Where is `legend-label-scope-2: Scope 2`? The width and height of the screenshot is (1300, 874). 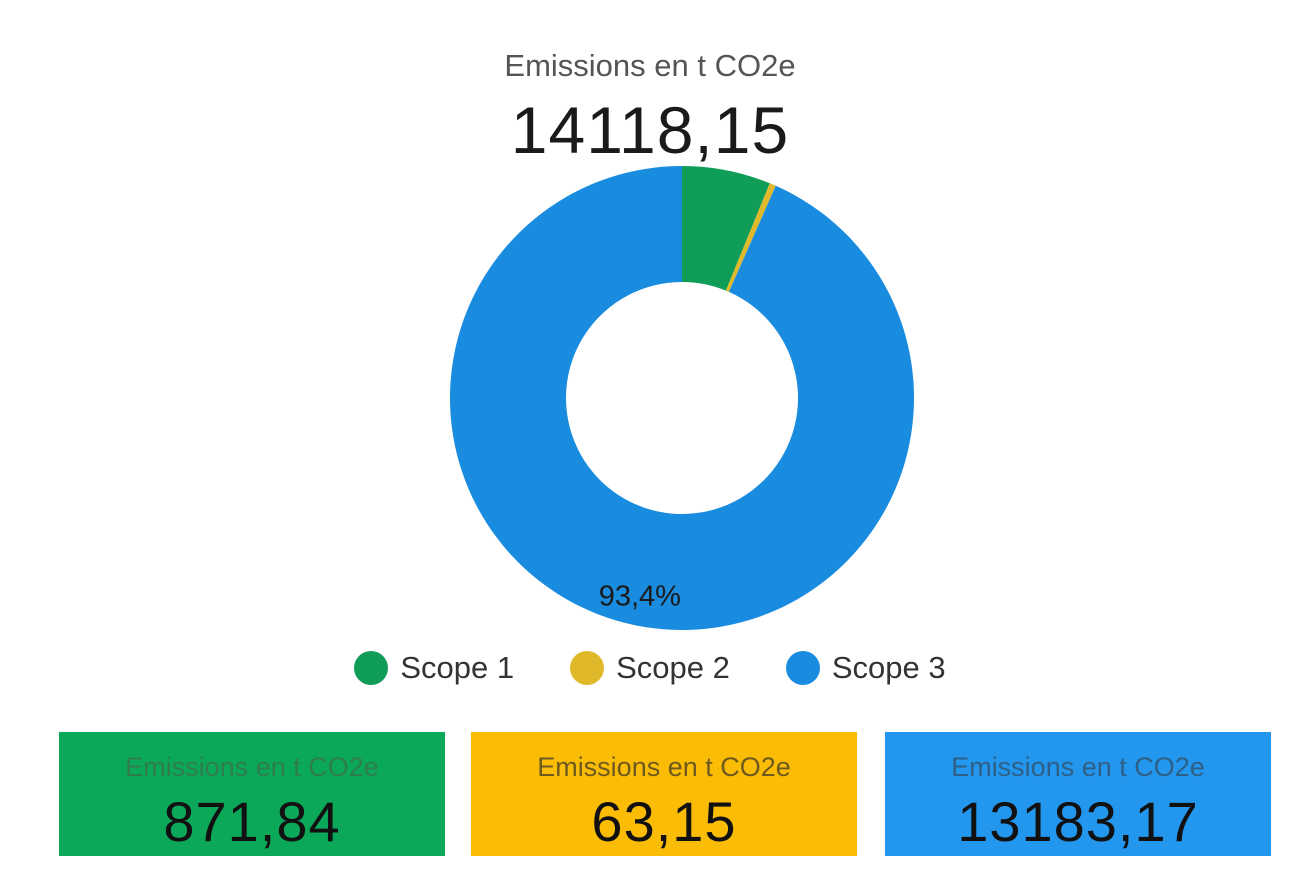 legend-label-scope-2: Scope 2 is located at coordinates (673, 667).